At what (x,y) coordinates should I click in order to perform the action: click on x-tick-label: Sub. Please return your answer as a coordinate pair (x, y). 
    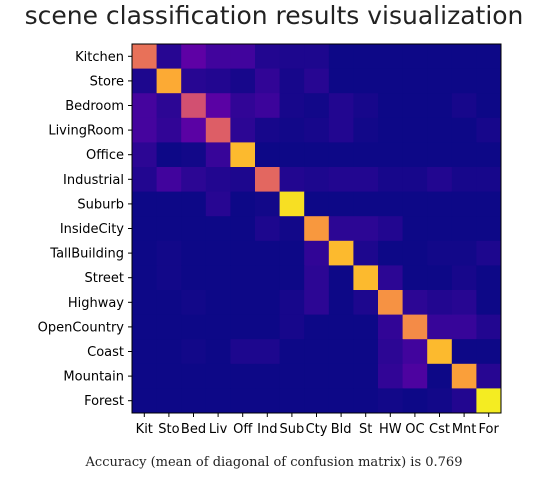
    Looking at the image, I should click on (292, 429).